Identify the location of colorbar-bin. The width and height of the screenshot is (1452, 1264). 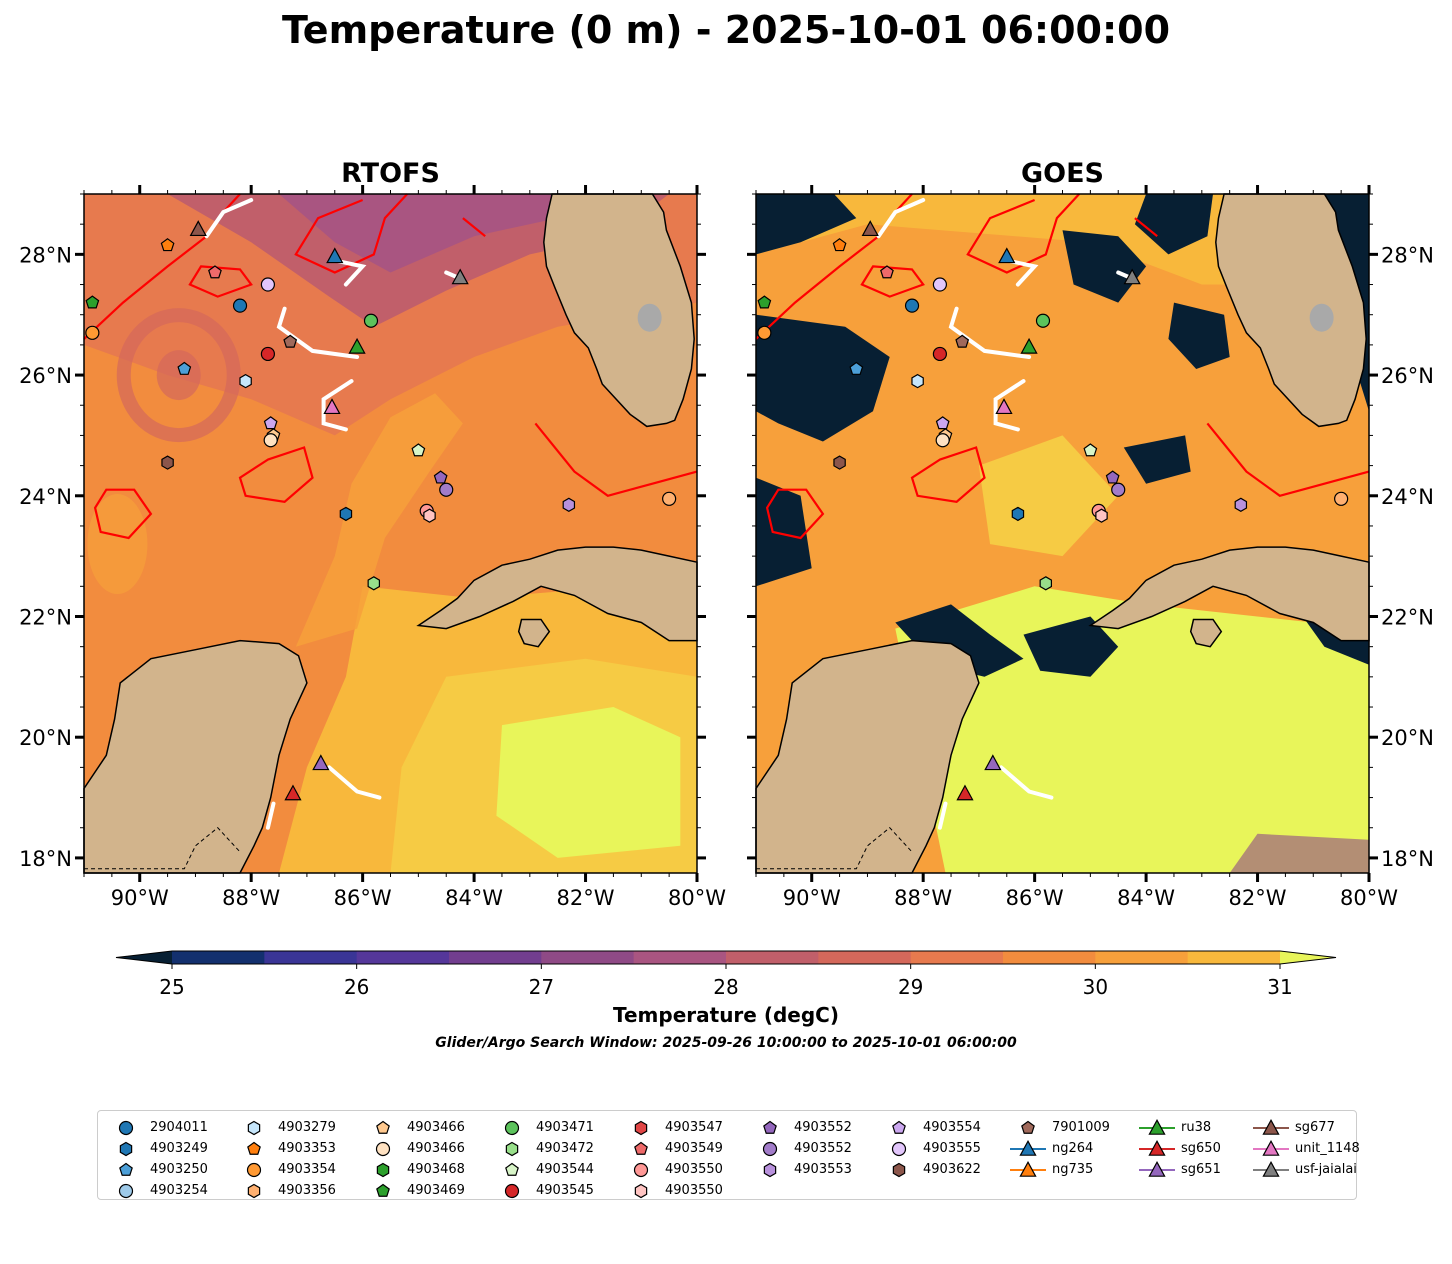
(495, 957).